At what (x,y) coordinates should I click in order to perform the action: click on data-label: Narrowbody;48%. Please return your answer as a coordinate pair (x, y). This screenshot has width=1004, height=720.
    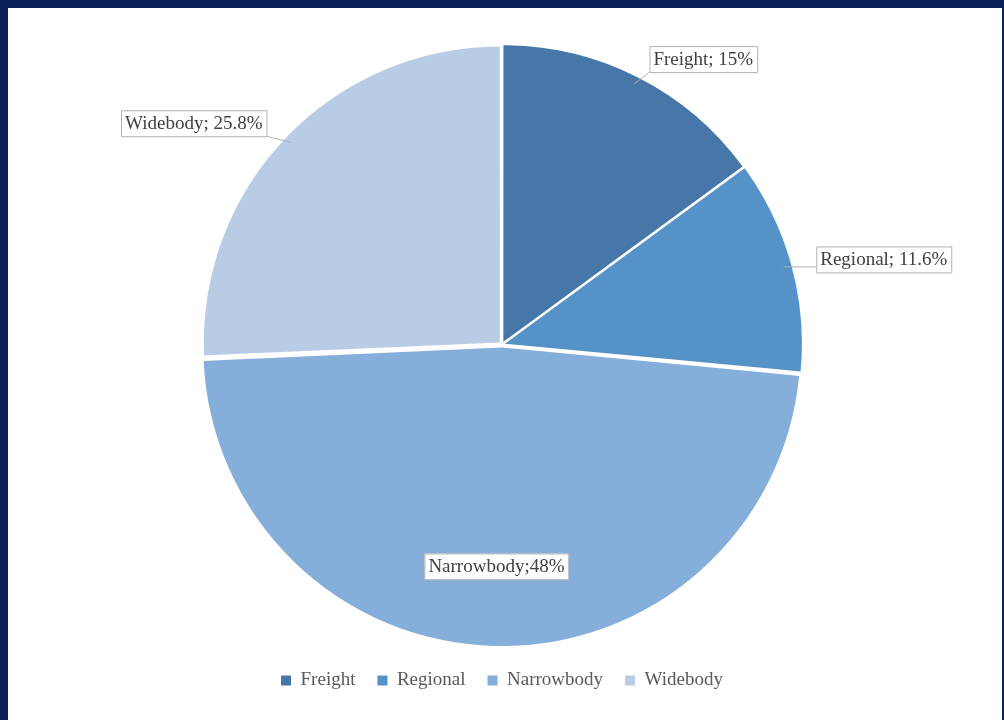
    Looking at the image, I should click on (496, 566).